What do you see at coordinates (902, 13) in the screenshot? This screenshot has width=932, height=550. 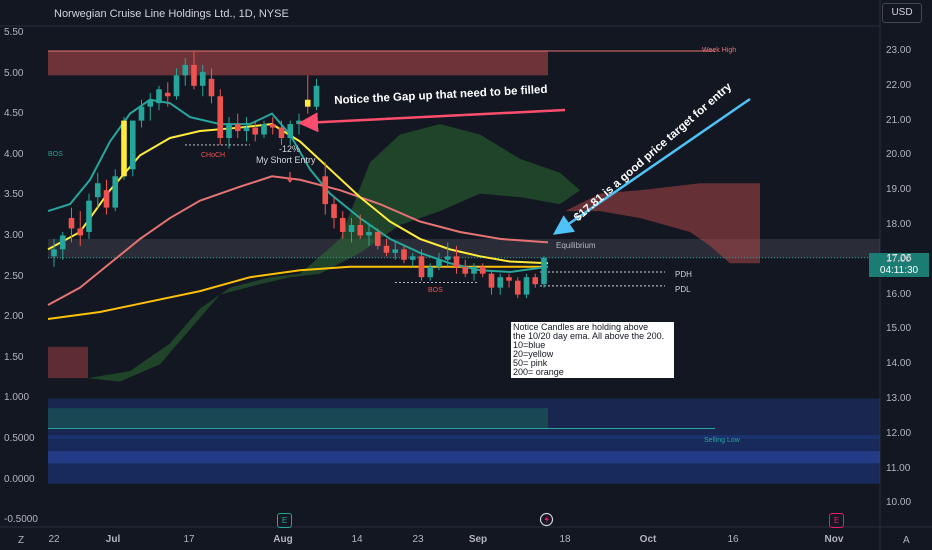 I see `currency-button: USD` at bounding box center [902, 13].